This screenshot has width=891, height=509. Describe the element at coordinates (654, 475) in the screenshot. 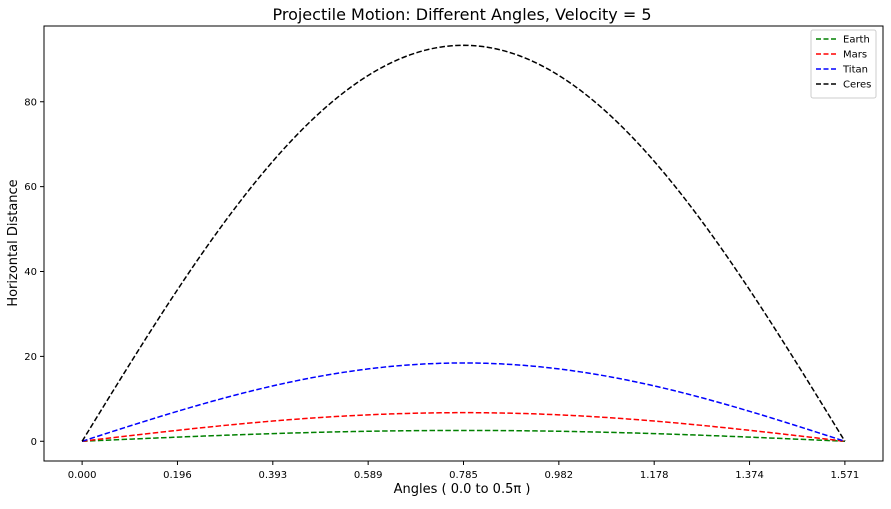

I see `x-tick-label: 1.178` at that location.